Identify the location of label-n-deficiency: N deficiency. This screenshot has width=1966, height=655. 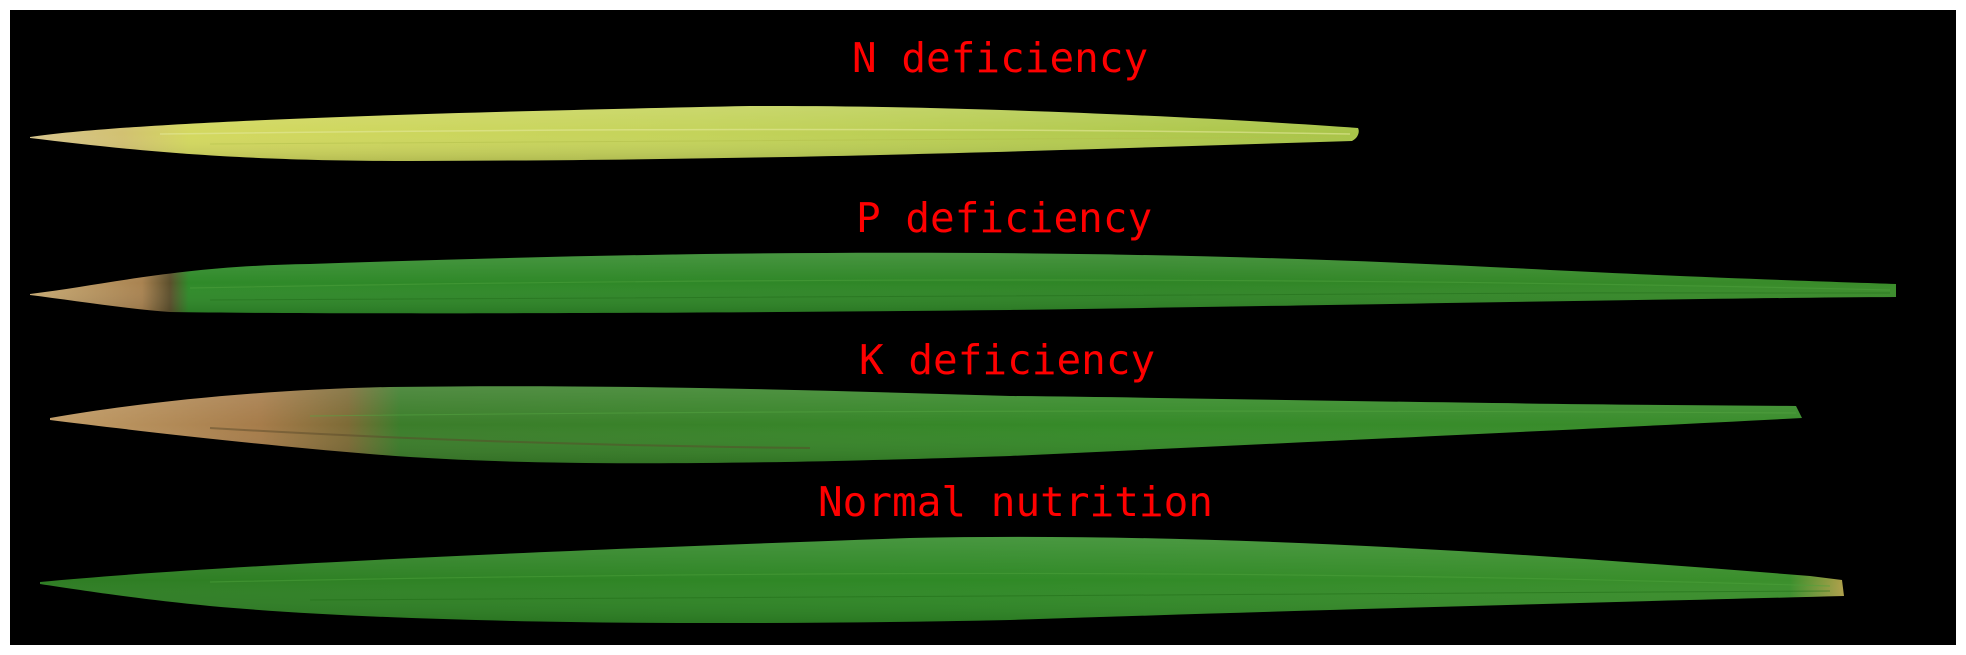
(1000, 58).